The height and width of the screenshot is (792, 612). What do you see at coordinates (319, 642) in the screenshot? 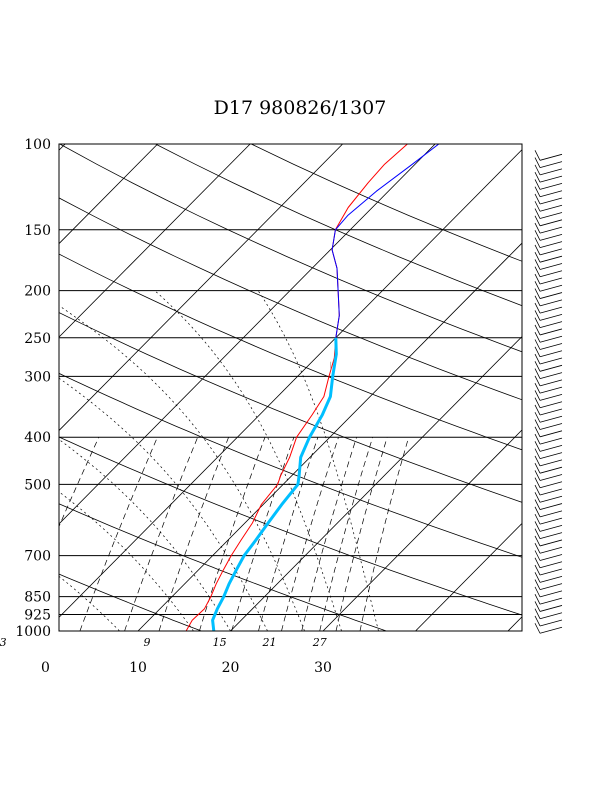
I see `mixing-ratio-label: 27` at bounding box center [319, 642].